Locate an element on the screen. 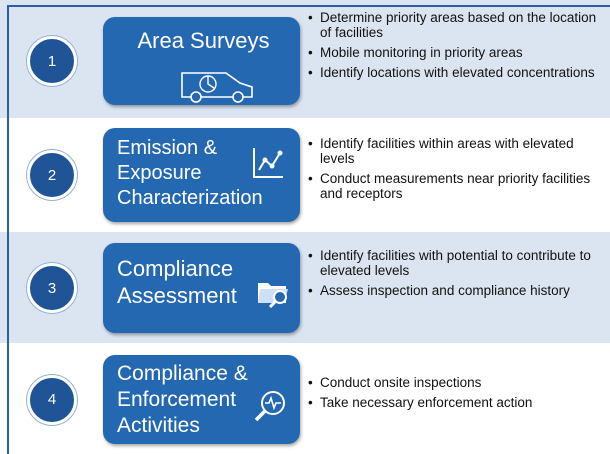  step-box: Compliance Assessment is located at coordinates (201, 288).